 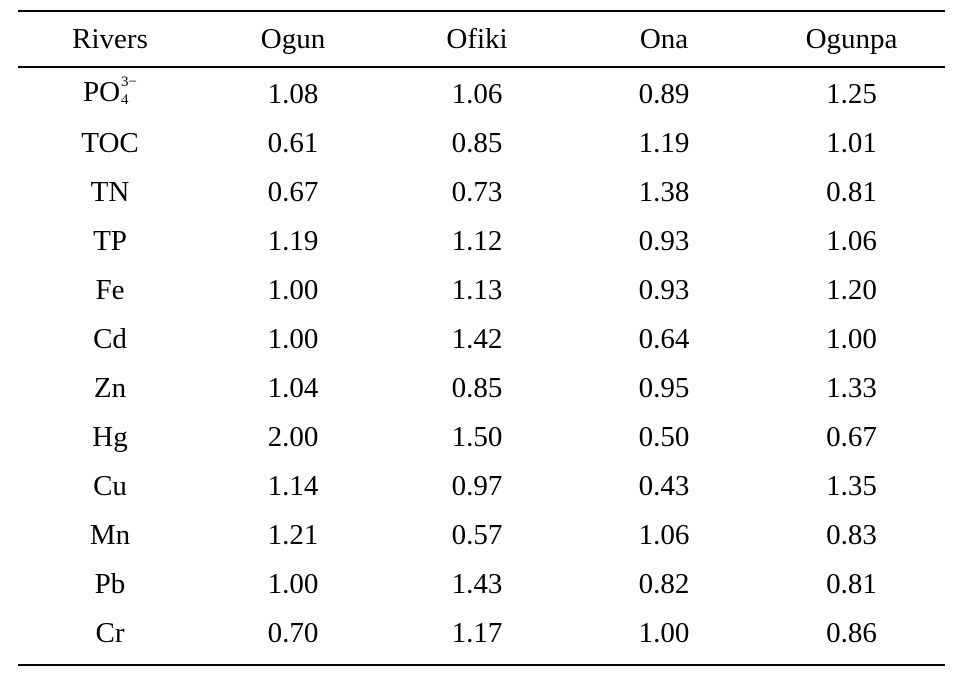 I want to click on header-cell-ogun: Ogun, so click(x=293, y=38).